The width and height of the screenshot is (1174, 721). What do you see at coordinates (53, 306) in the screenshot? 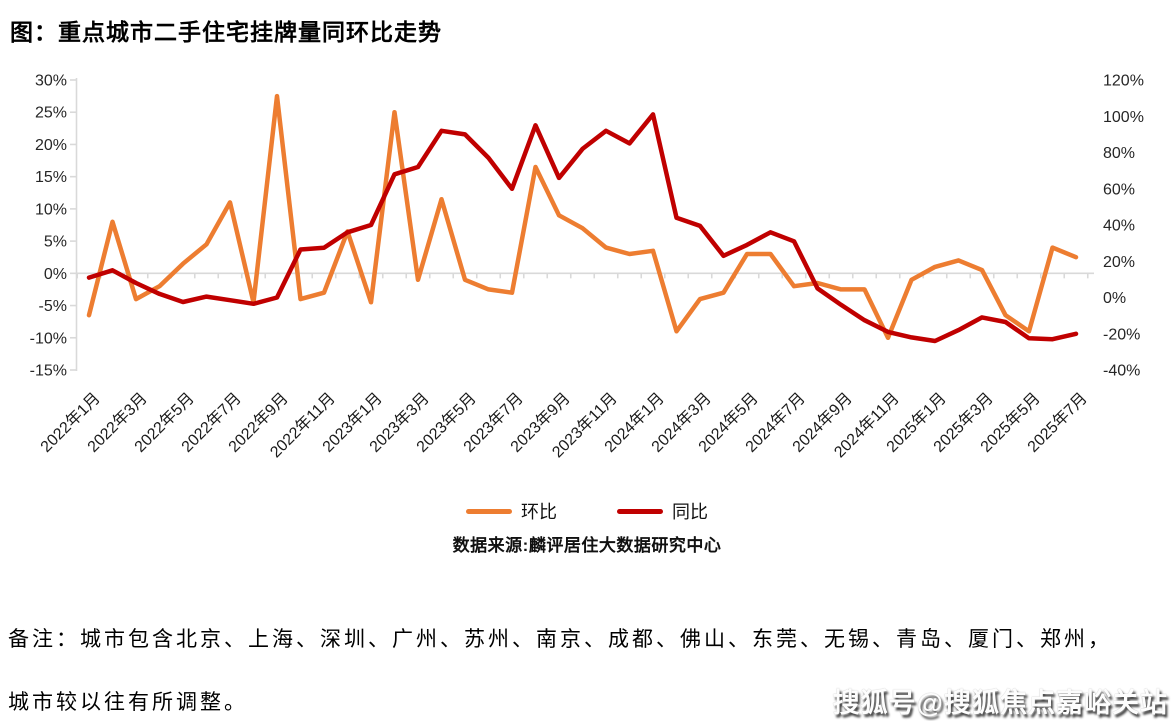
I see `svg-text: -5%` at bounding box center [53, 306].